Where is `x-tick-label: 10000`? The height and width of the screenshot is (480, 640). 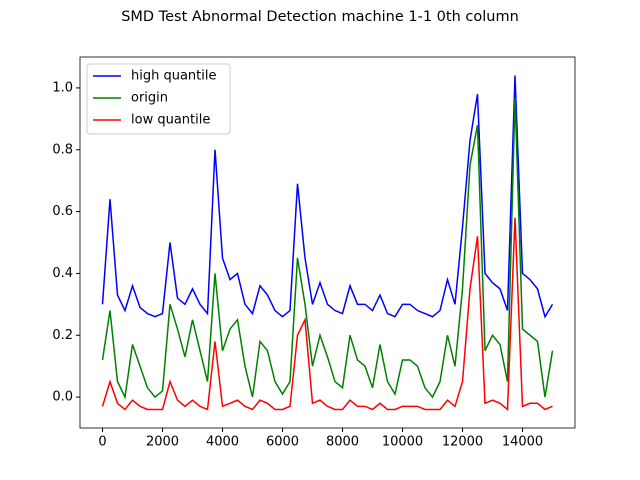 x-tick-label: 10000 is located at coordinates (402, 442).